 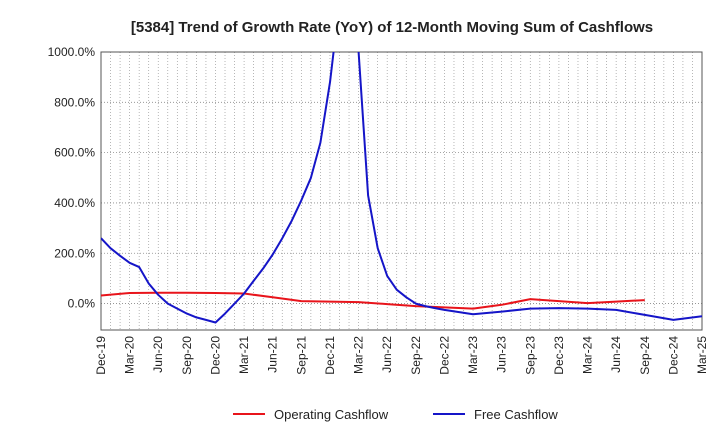 I want to click on x-tick-label: Mar-21, so click(x=244, y=355).